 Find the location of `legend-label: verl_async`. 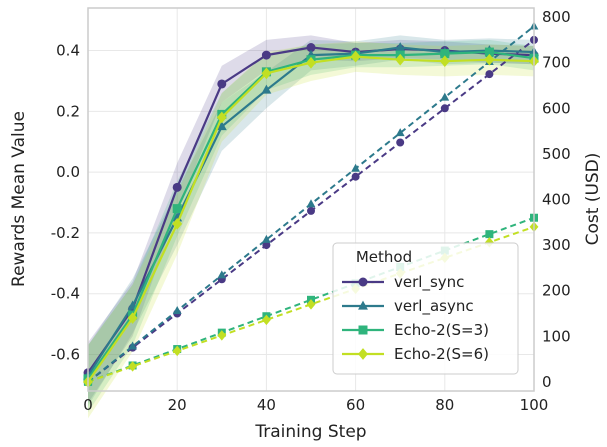

legend-label: verl_async is located at coordinates (434, 306).